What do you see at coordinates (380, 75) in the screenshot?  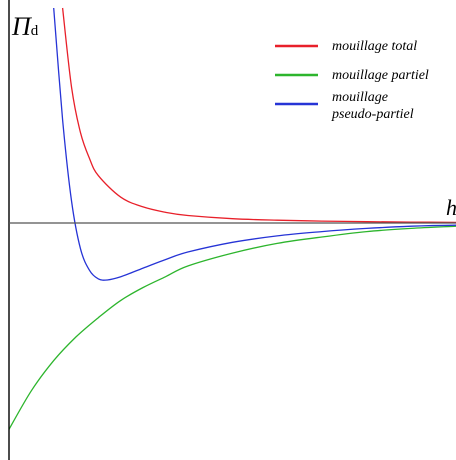 I see `legend-label-2: mouillage partiel` at bounding box center [380, 75].